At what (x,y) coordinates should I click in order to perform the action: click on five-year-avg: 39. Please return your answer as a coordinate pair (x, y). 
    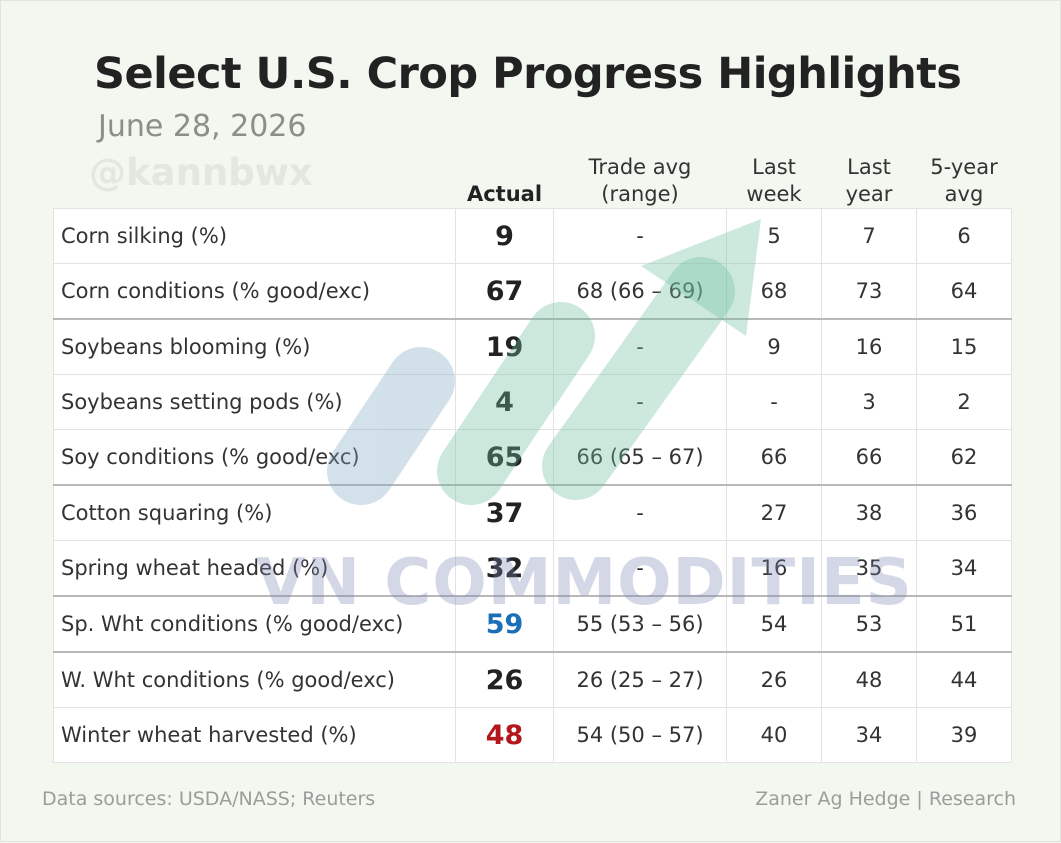
    Looking at the image, I should click on (964, 735).